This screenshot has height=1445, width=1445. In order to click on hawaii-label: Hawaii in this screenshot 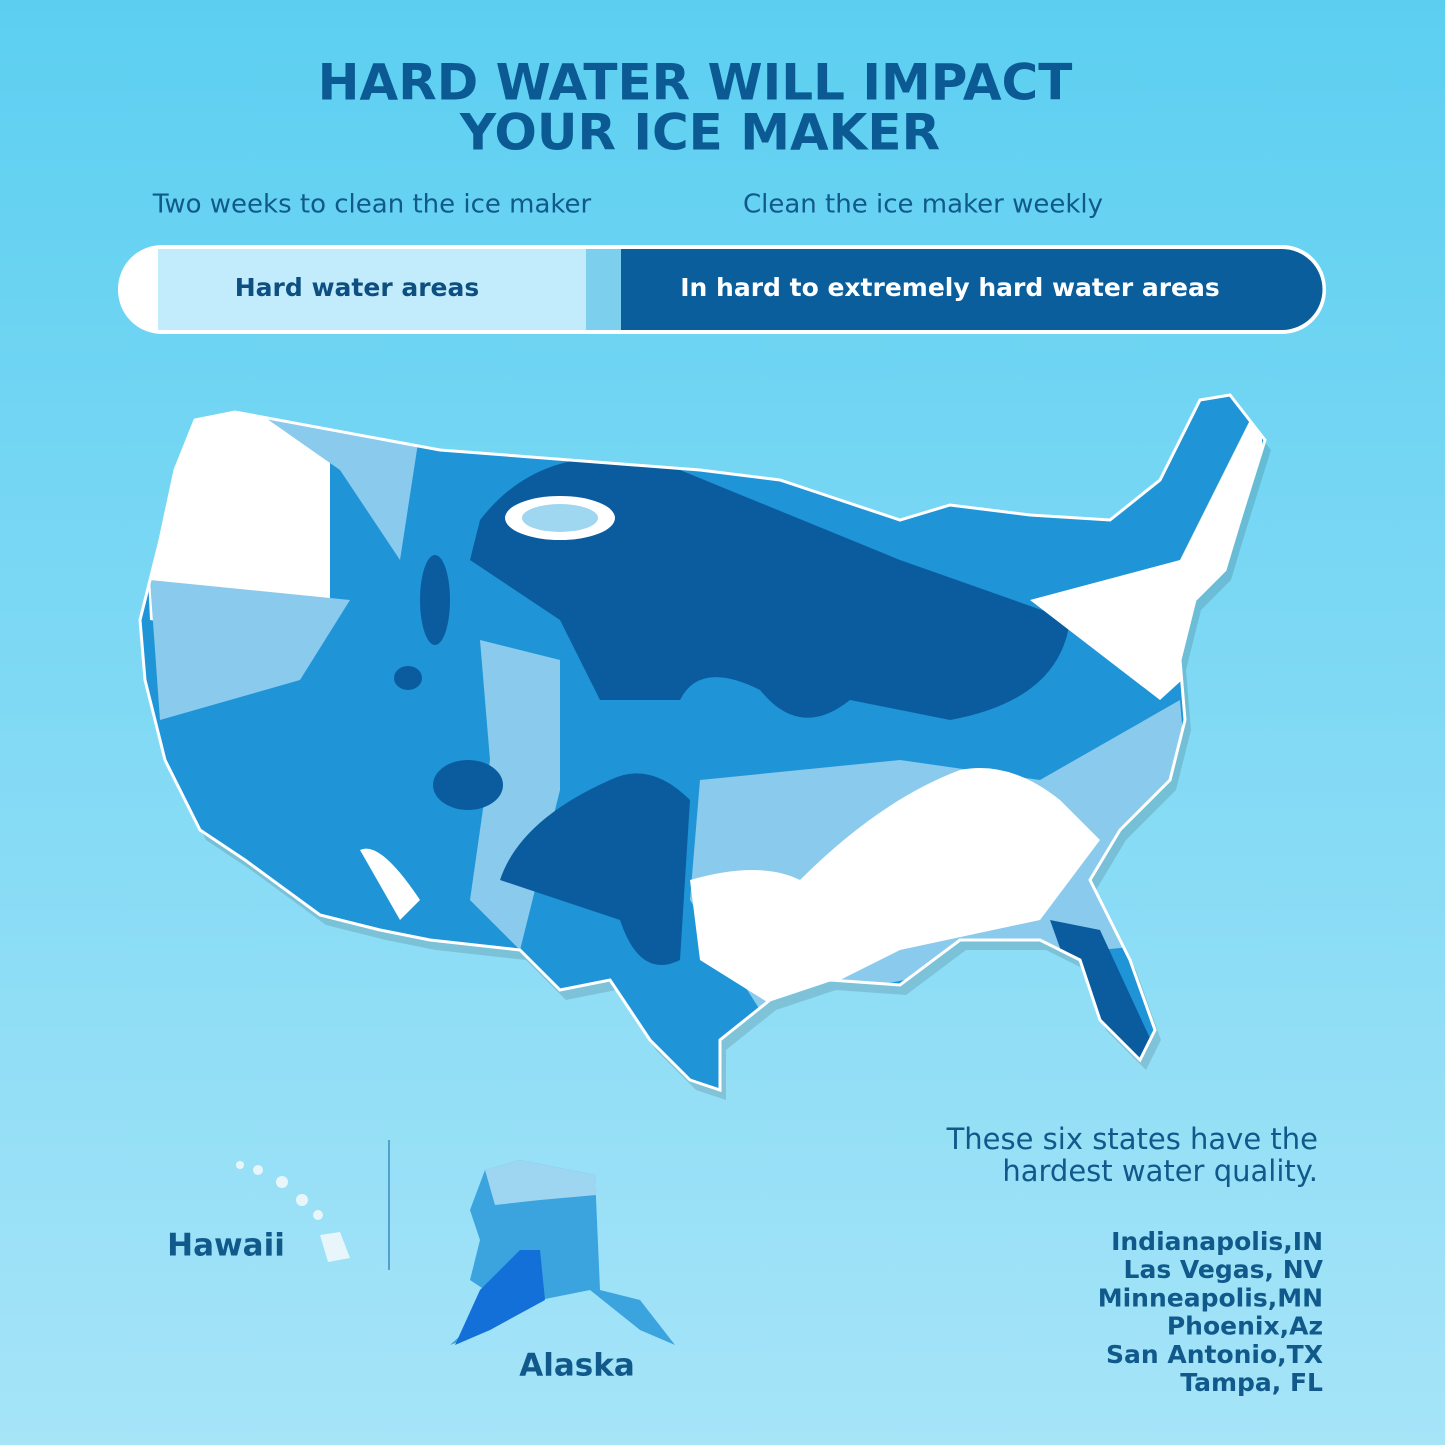, I will do `click(226, 1246)`.